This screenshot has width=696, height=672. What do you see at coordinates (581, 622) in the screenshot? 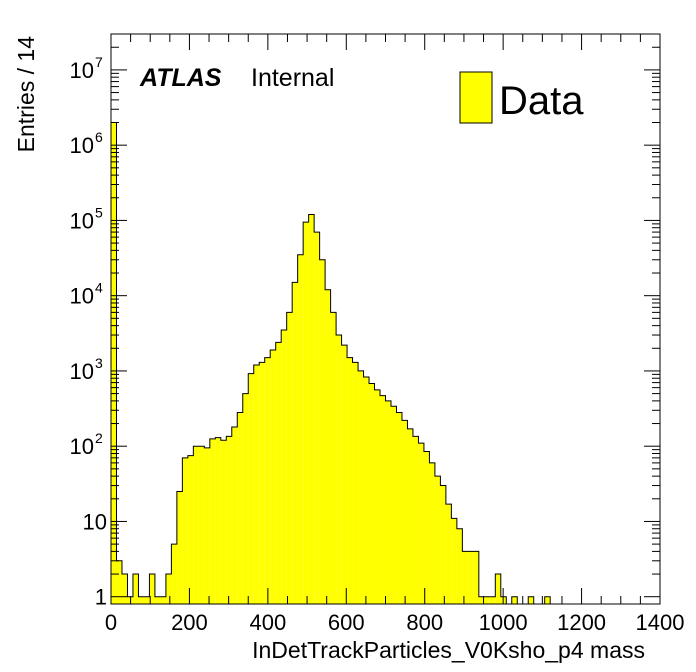
I see `x-tick-label: 1200` at bounding box center [581, 622].